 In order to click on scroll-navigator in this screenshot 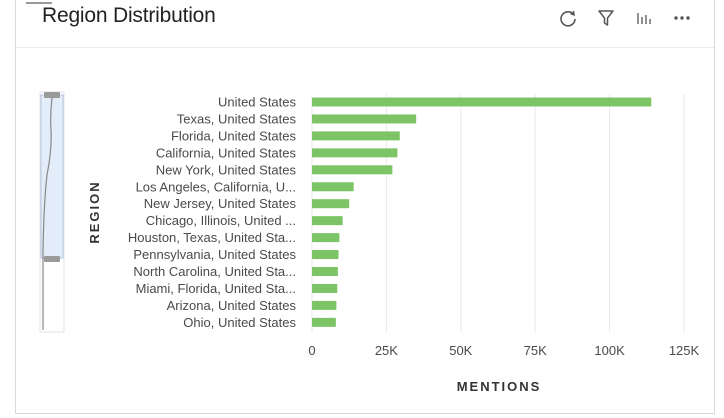, I will do `click(52, 212)`.